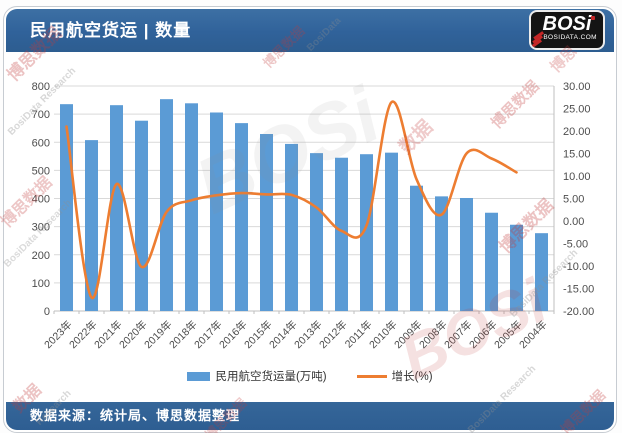 The height and width of the screenshot is (433, 622). I want to click on svg-text: 400, so click(41, 200).